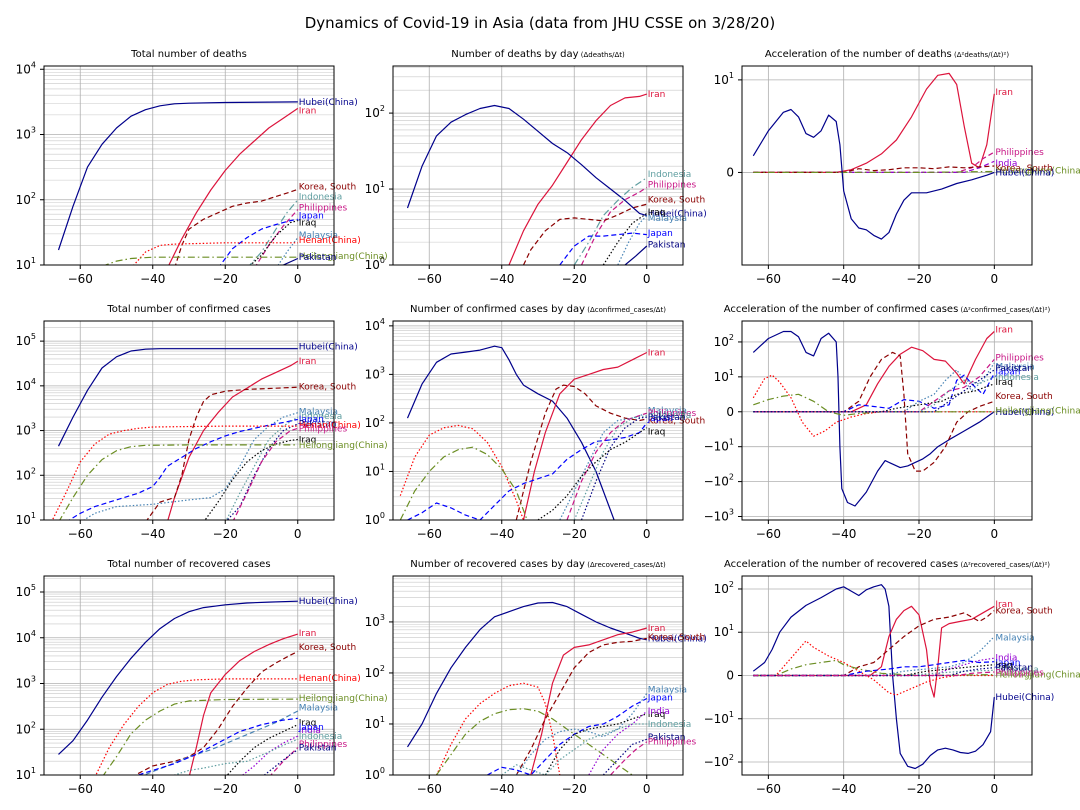 Image resolution: width=1080 pixels, height=810 pixels. I want to click on series-label: Heilongjiang(China), so click(343, 446).